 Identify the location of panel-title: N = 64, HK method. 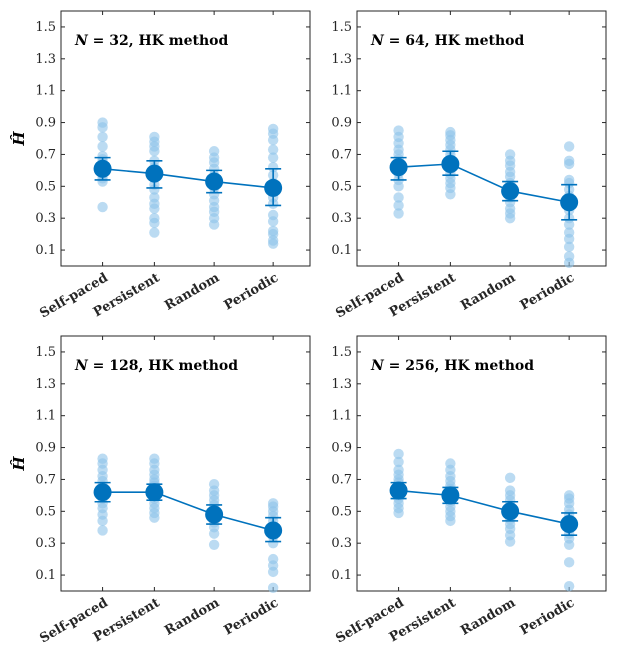
(447, 41).